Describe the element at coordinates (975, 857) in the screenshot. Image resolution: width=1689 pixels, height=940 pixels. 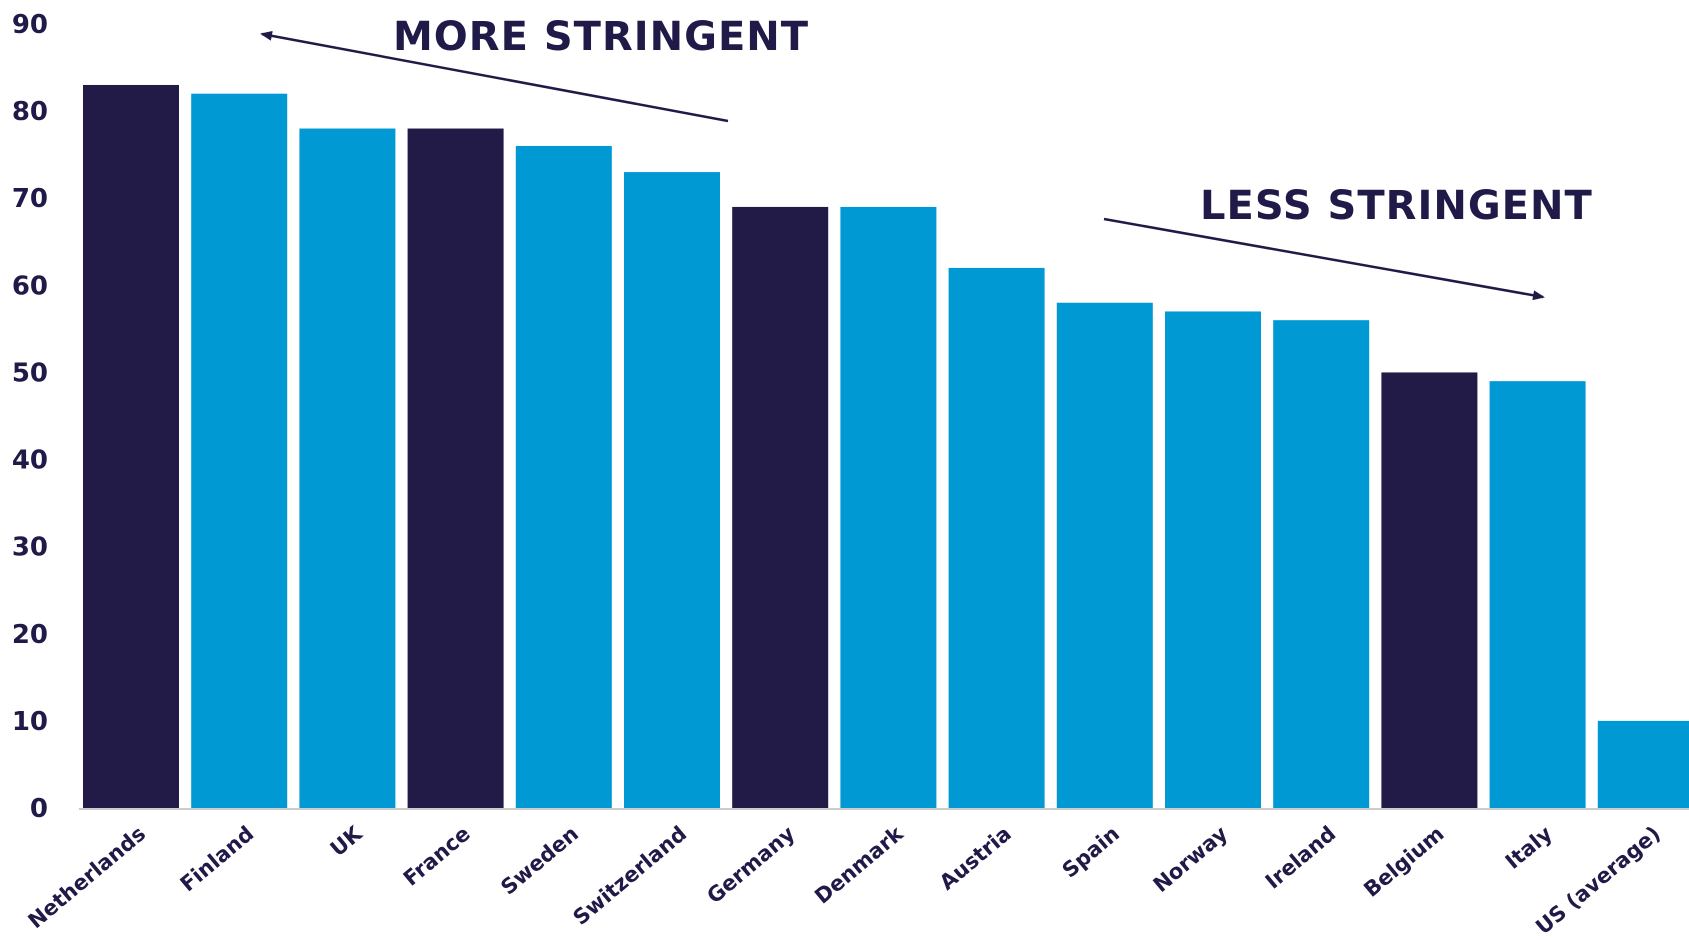
I see `x-tick-label: Austria` at that location.